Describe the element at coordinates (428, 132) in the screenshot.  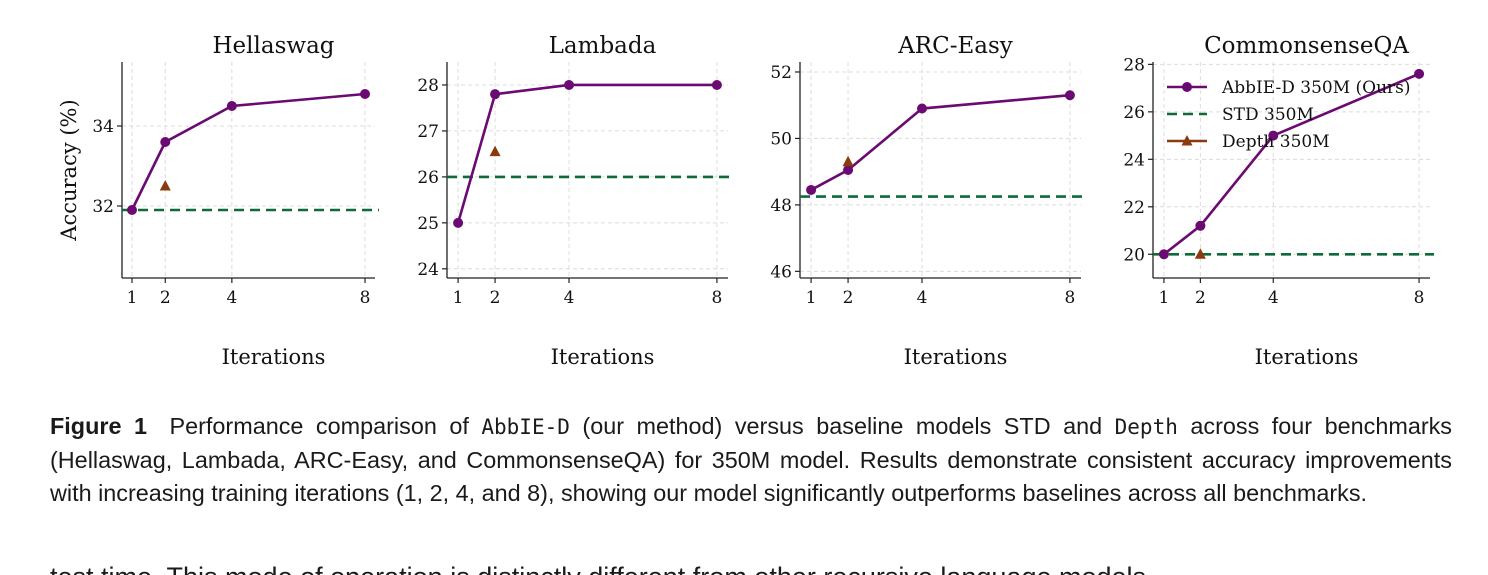
I see `y-tick-label: 27` at that location.